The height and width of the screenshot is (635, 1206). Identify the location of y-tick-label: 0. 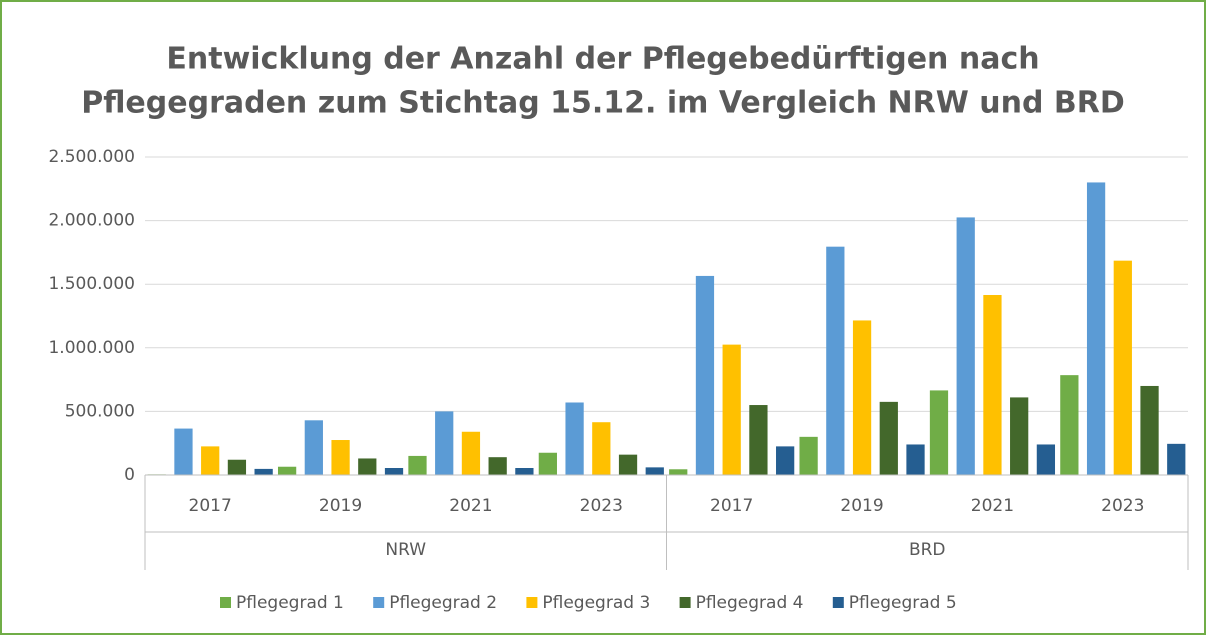
(129, 475).